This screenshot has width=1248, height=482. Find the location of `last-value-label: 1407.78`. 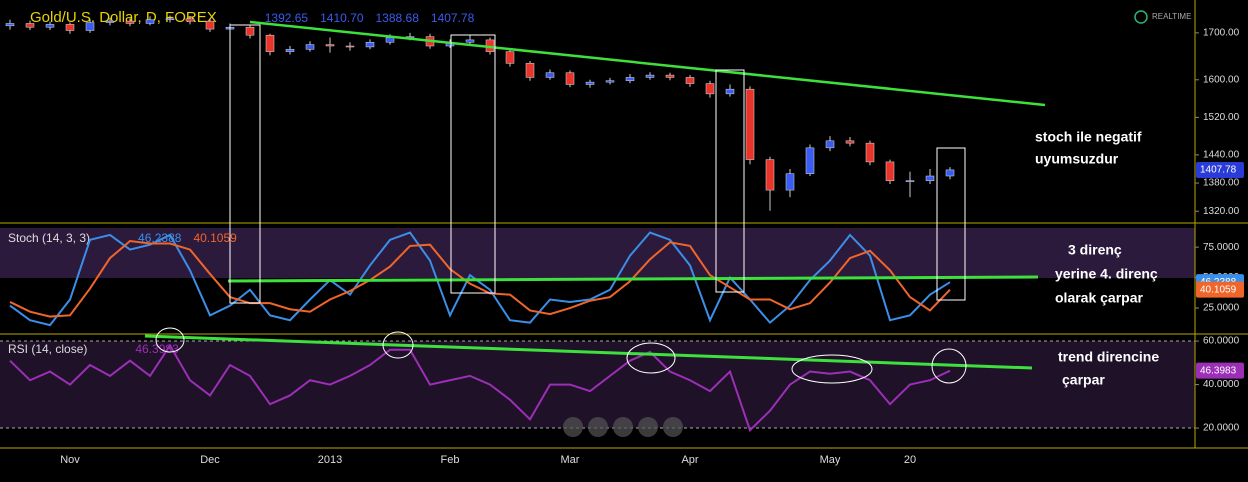

last-value-label: 1407.78 is located at coordinates (1218, 170).